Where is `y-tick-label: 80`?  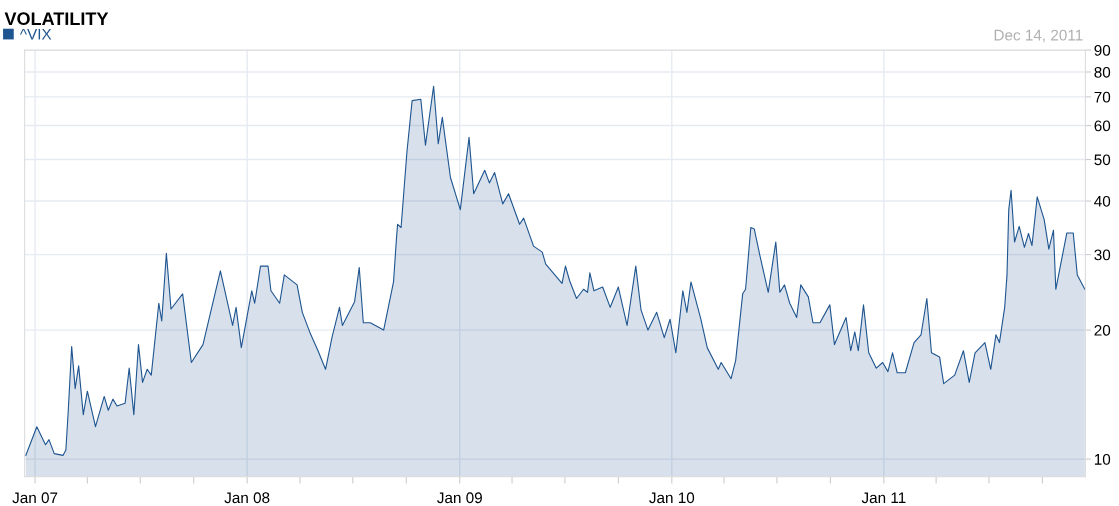 y-tick-label: 80 is located at coordinates (1102, 72).